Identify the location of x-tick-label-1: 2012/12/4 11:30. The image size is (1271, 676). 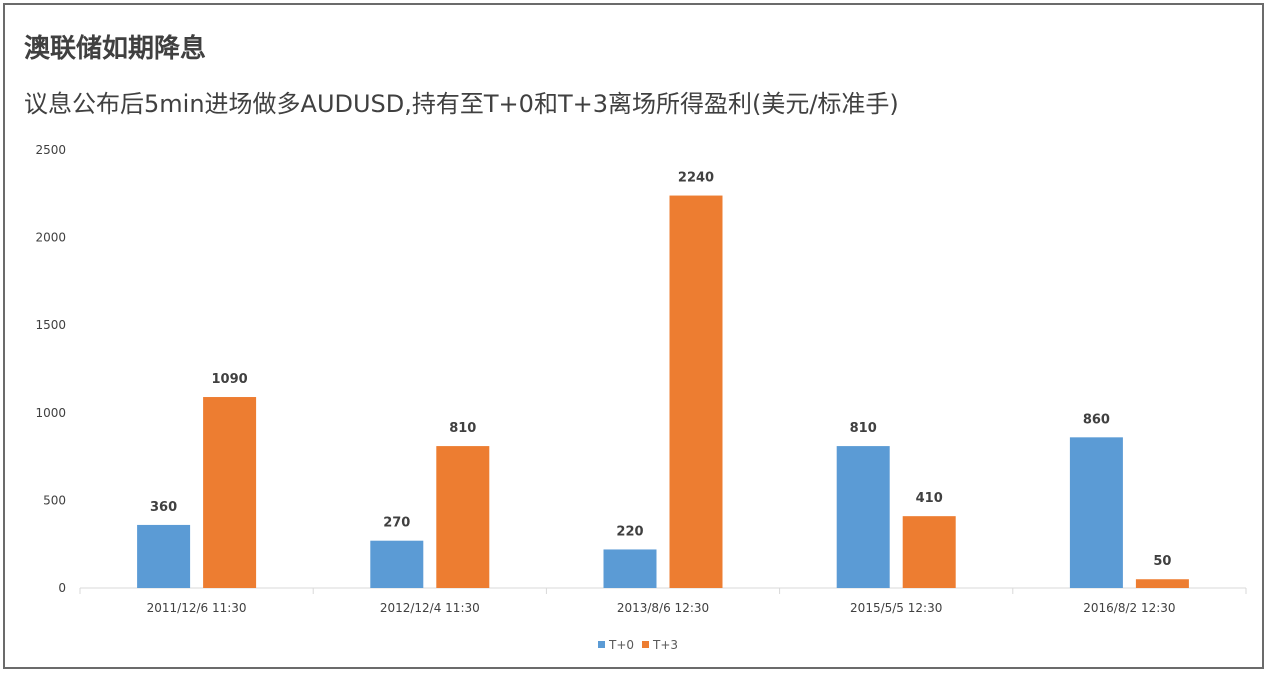
(430, 608).